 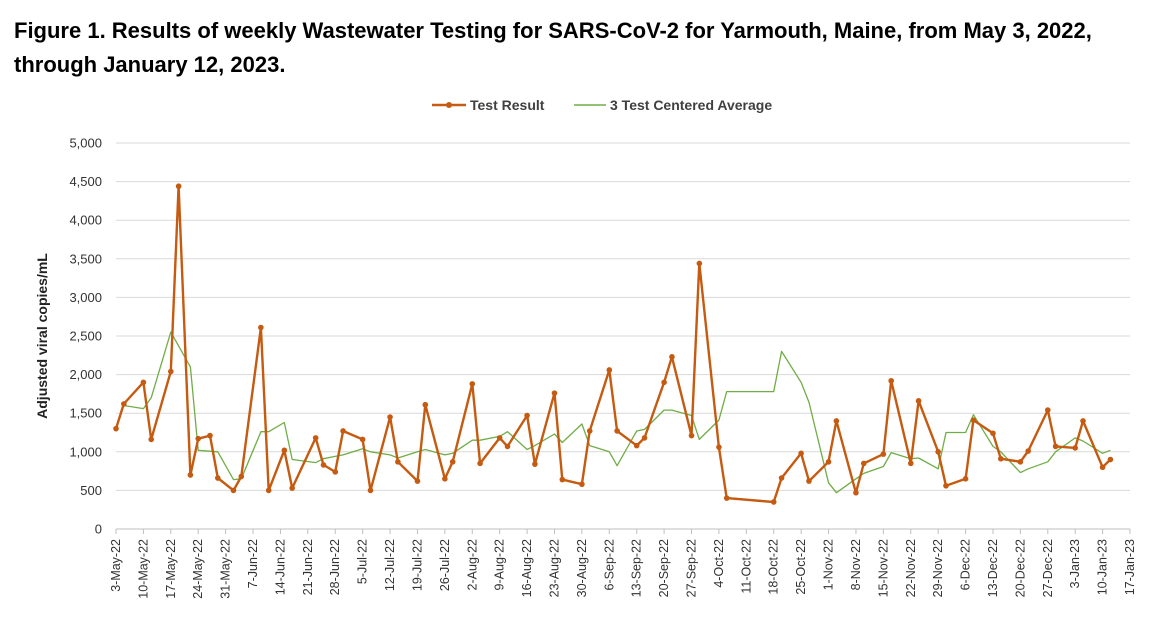 I want to click on x-tick-label: 24-May-22, so click(x=198, y=569).